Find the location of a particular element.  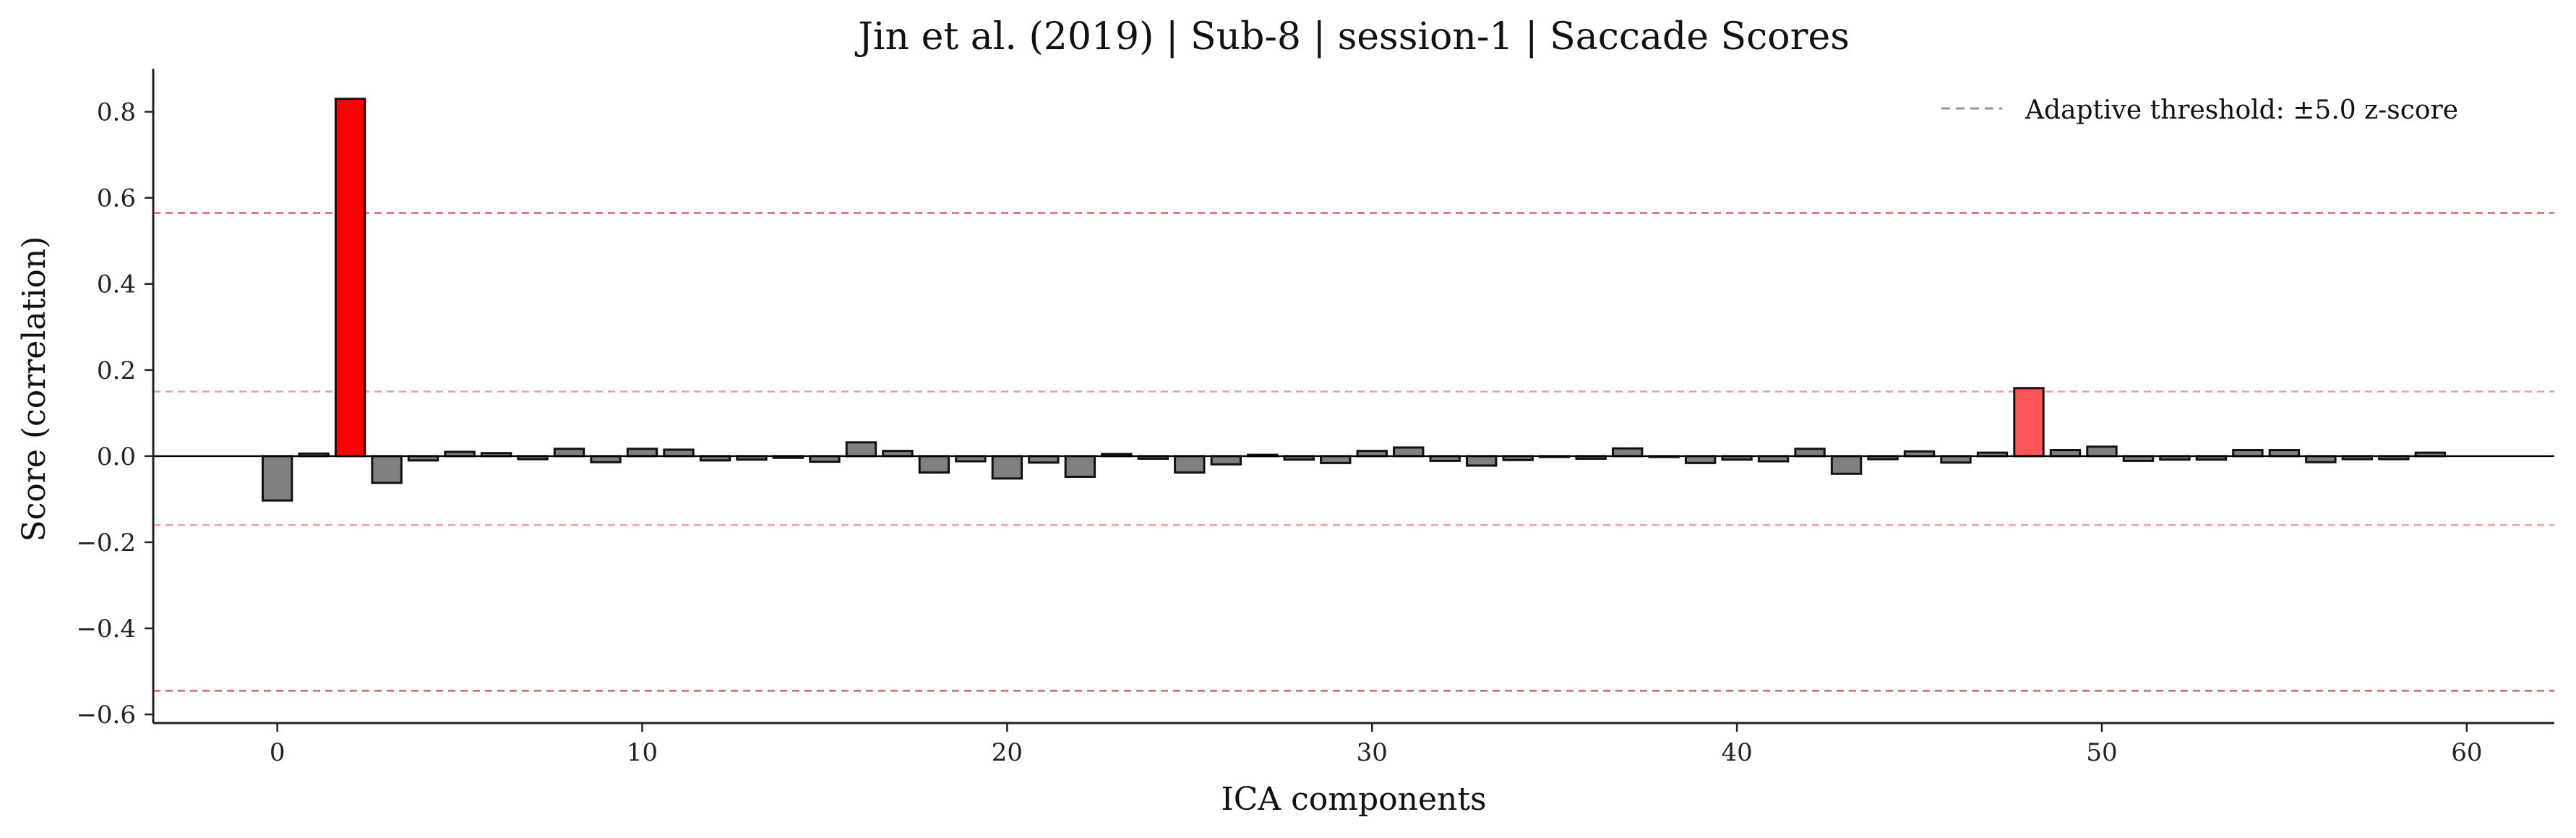

legend: Adaptive threshold: ±5.0 z-score is located at coordinates (2199, 110).